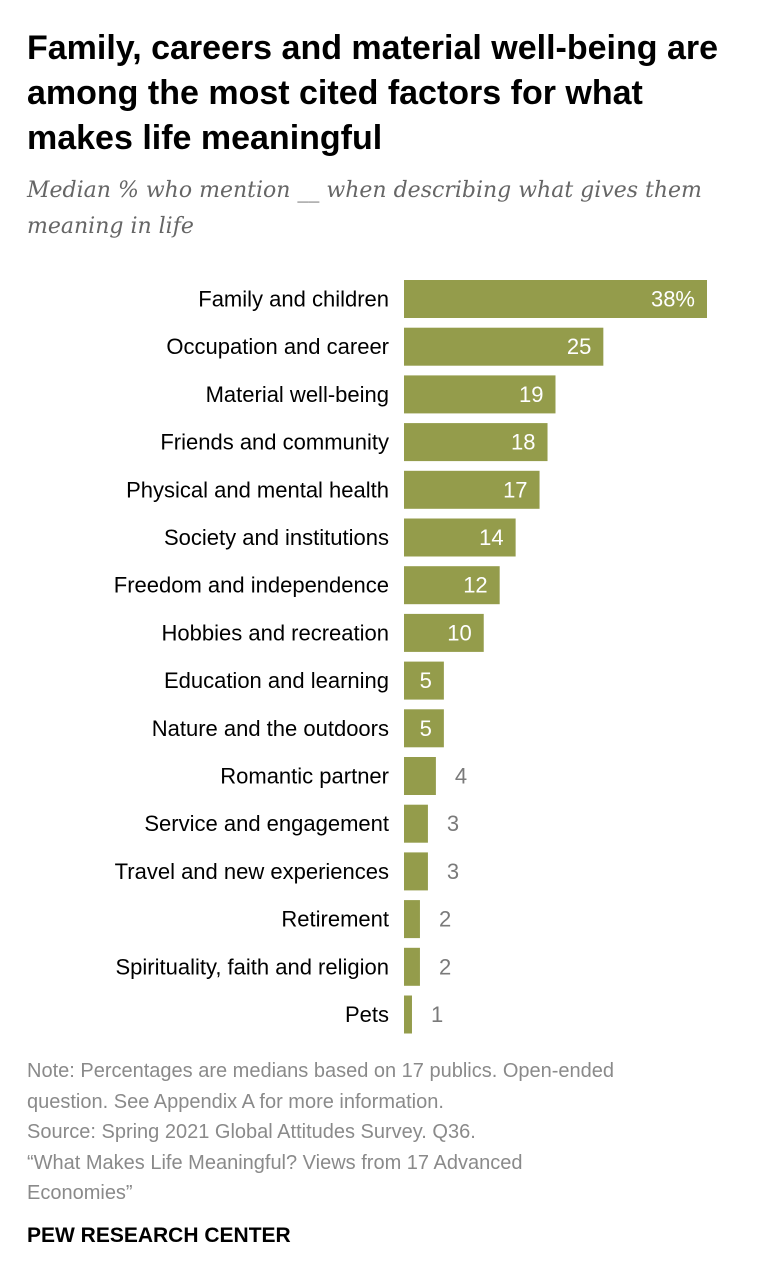 The width and height of the screenshot is (772, 1274). Describe the element at coordinates (277, 346) in the screenshot. I see `category-label: Occupation and career` at that location.